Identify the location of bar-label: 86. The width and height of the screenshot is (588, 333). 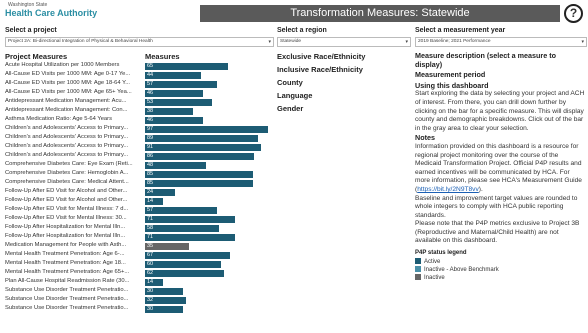
(150, 155).